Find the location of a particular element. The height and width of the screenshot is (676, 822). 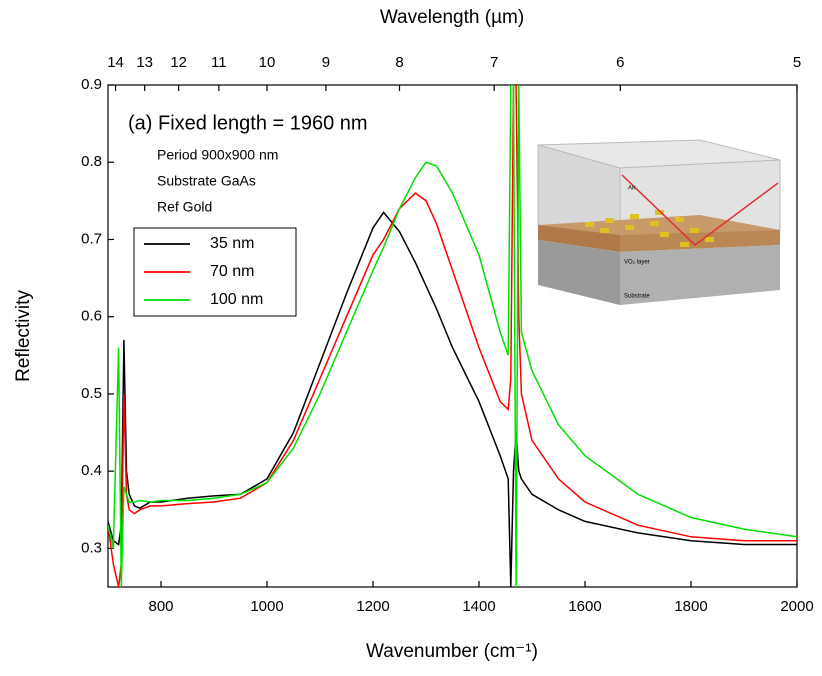

x-tick-label: 1800 is located at coordinates (690, 606).